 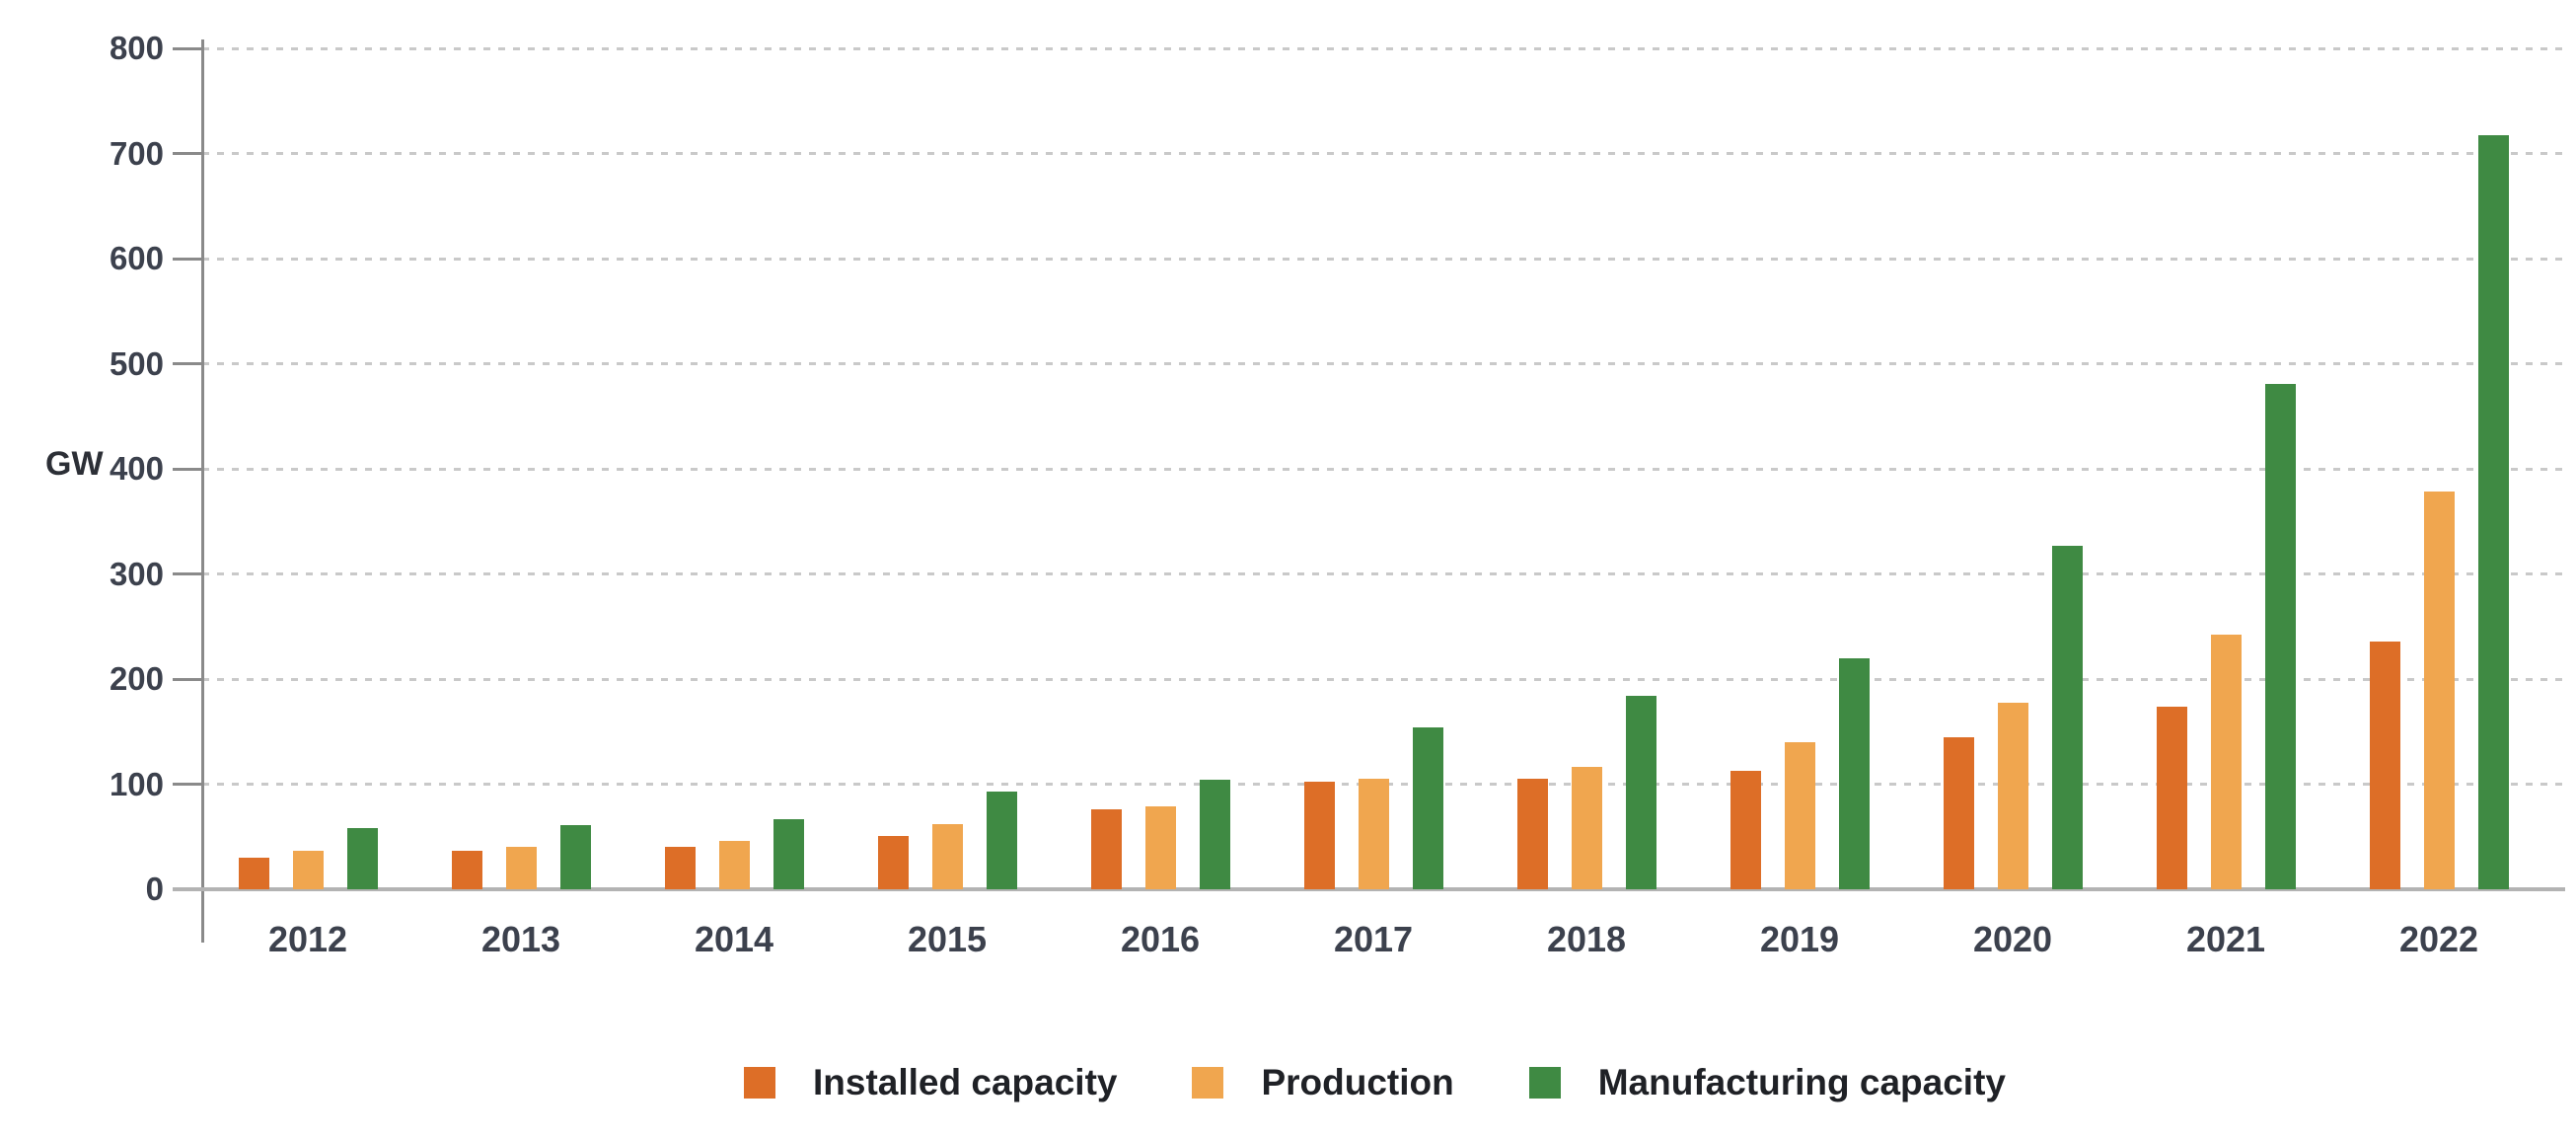 What do you see at coordinates (2067, 717) in the screenshot?
I see `bar-2020-manufacturing-capacity` at bounding box center [2067, 717].